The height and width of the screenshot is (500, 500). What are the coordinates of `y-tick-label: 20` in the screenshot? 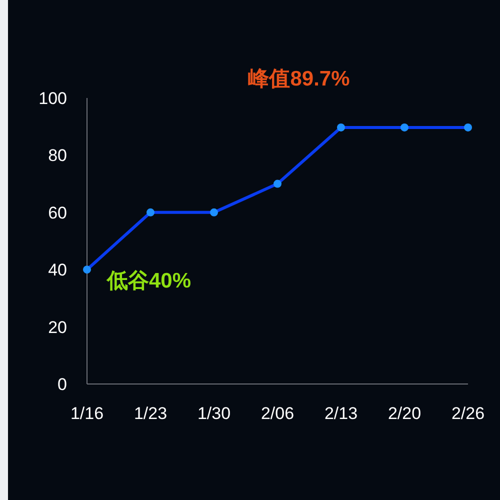 It's located at (57, 327).